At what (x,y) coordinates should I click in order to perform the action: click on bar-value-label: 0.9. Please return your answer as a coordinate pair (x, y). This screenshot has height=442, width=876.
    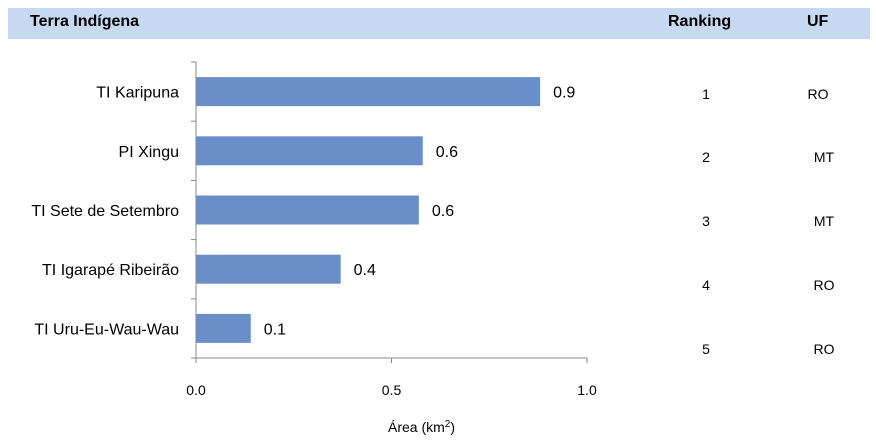
    Looking at the image, I should click on (564, 93).